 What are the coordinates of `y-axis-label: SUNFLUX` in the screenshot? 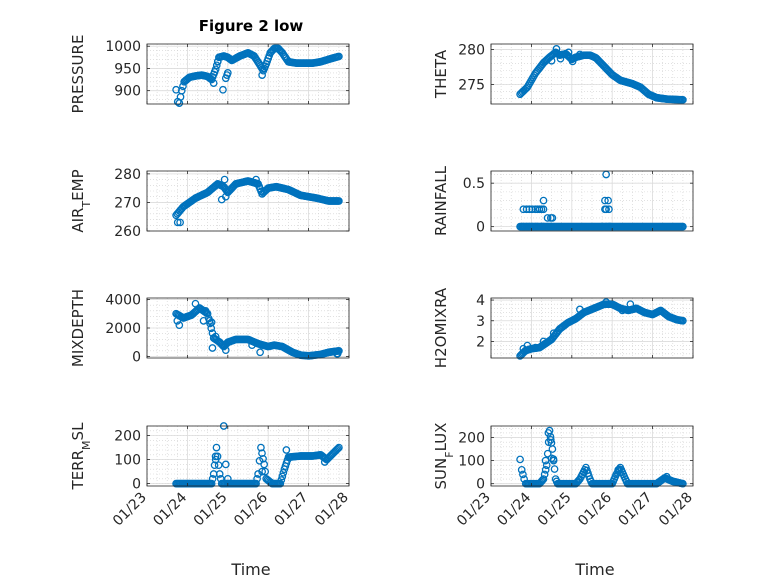 It's located at (444, 456).